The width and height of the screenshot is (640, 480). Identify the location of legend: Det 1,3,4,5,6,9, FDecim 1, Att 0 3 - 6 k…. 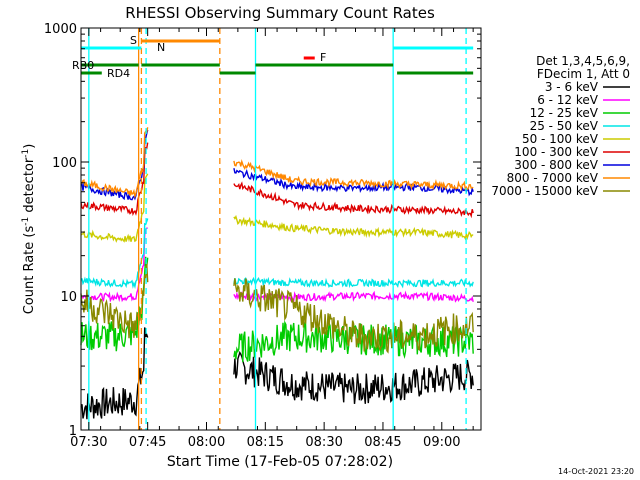
(560, 126).